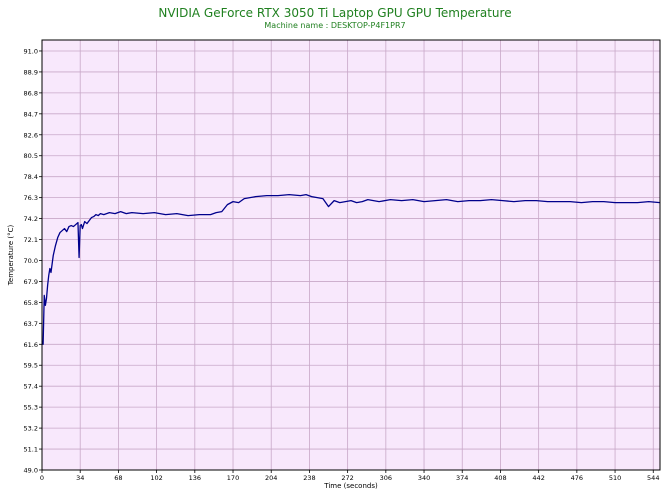 This screenshot has width=670, height=502. I want to click on y-tick-label: 78.4, so click(31, 177).